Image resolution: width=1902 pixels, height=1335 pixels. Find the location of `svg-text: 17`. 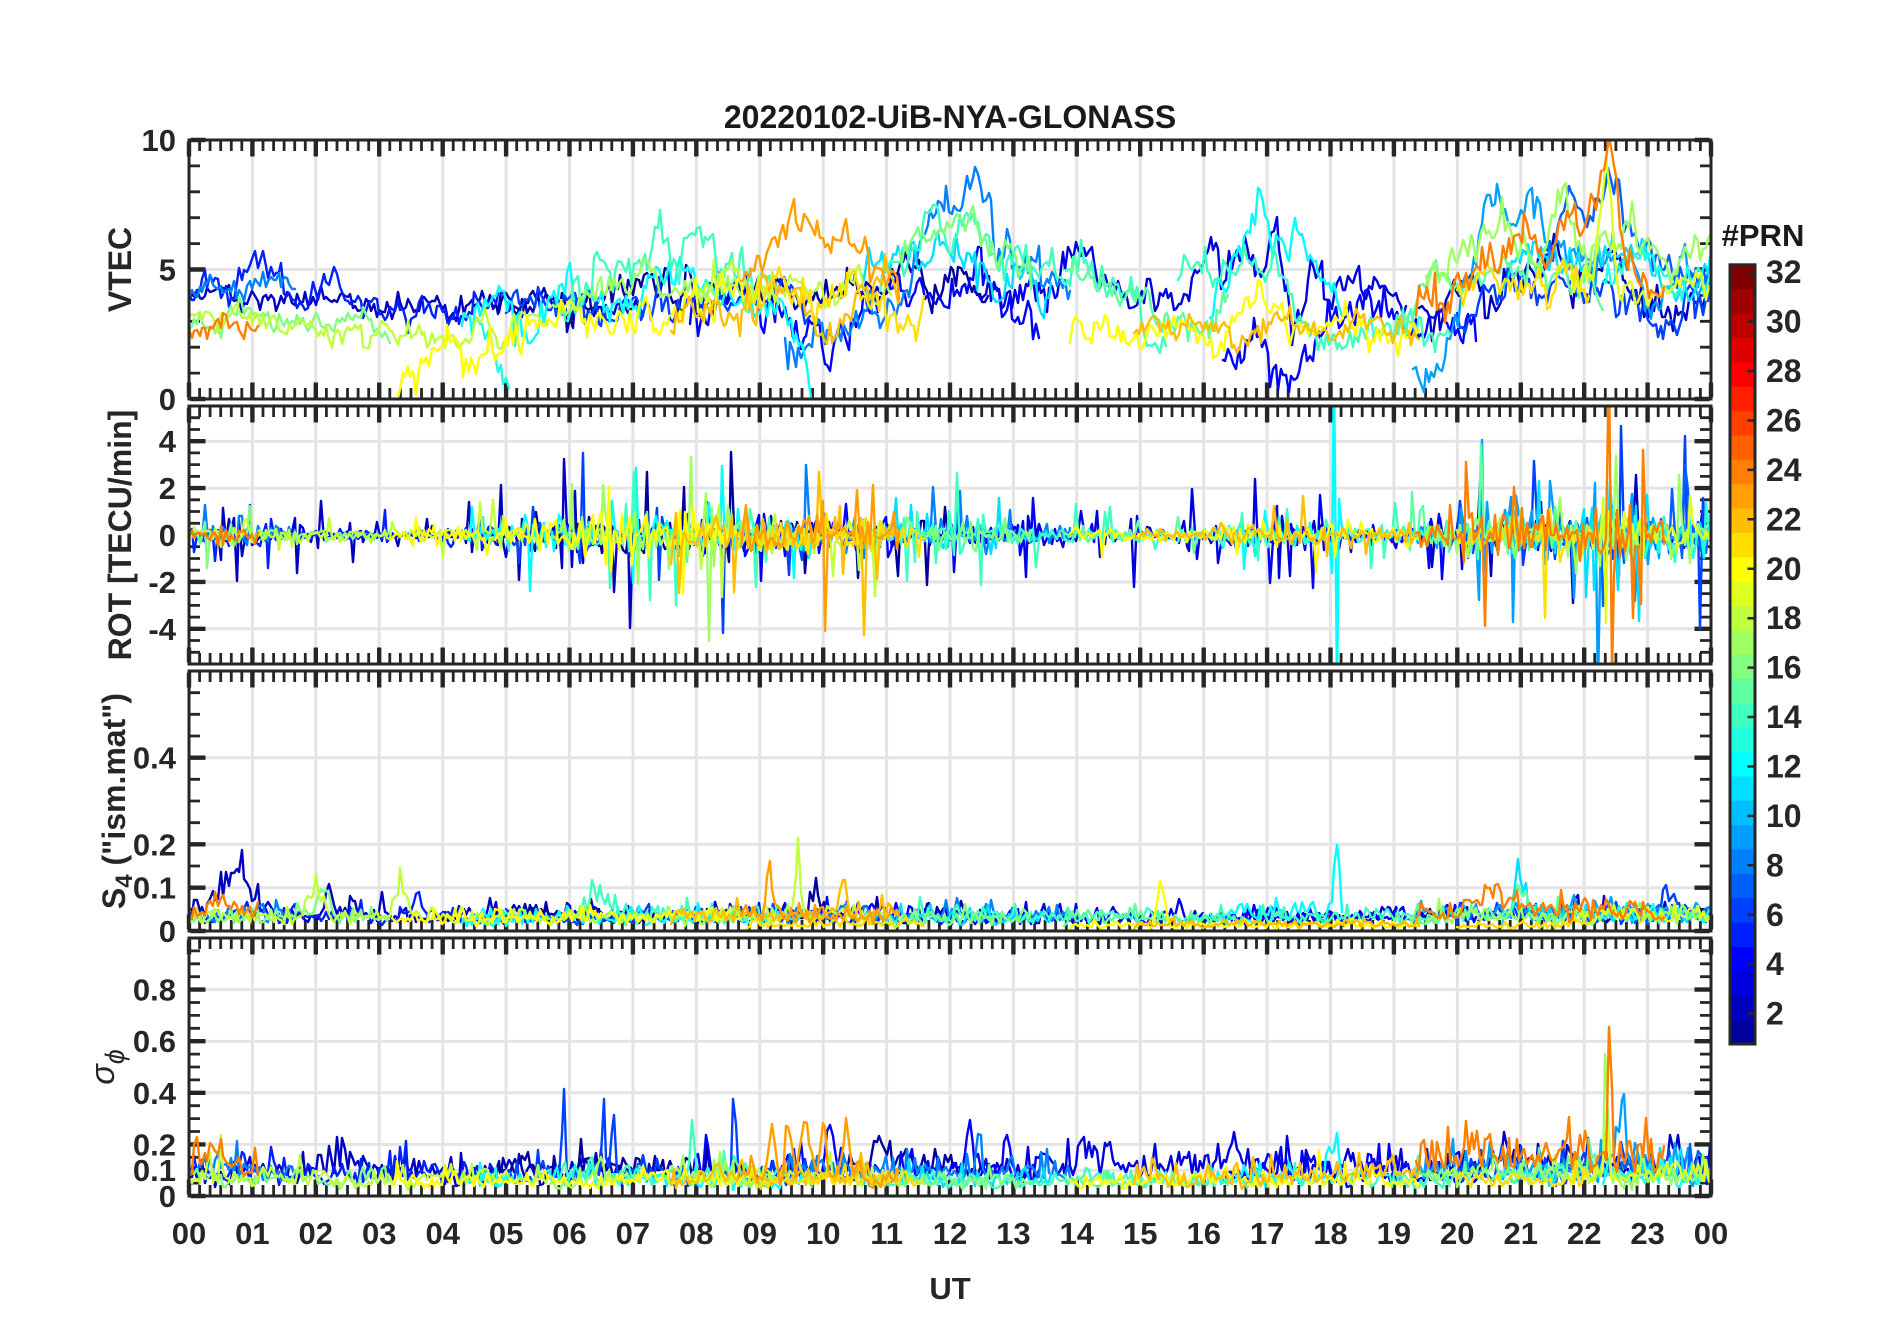

svg-text: 17 is located at coordinates (1267, 1233).